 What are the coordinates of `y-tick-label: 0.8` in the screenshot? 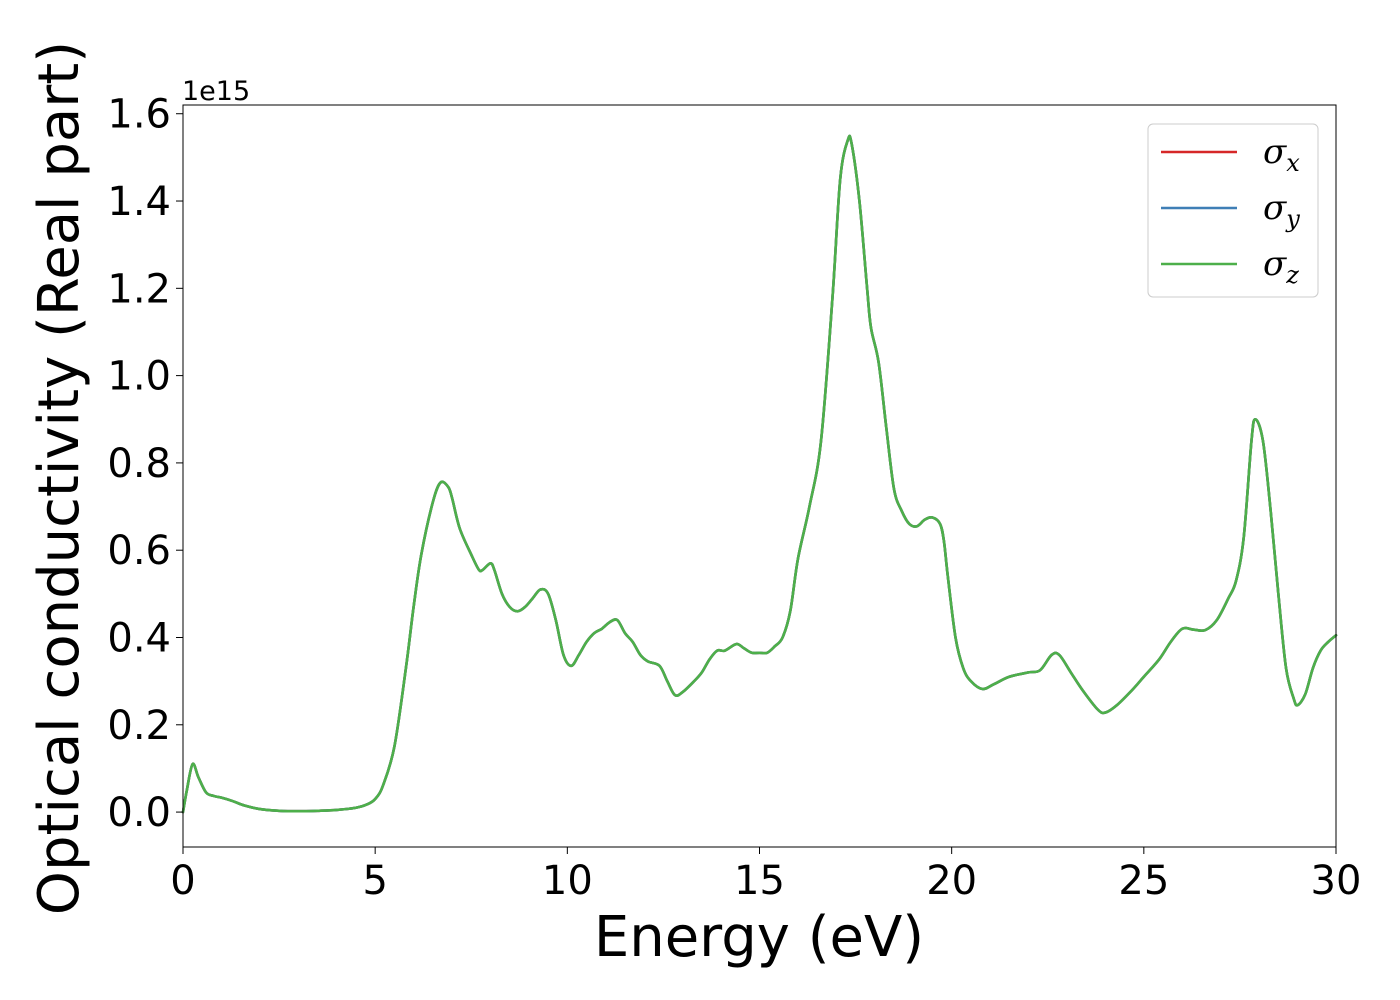 It's located at (139, 464).